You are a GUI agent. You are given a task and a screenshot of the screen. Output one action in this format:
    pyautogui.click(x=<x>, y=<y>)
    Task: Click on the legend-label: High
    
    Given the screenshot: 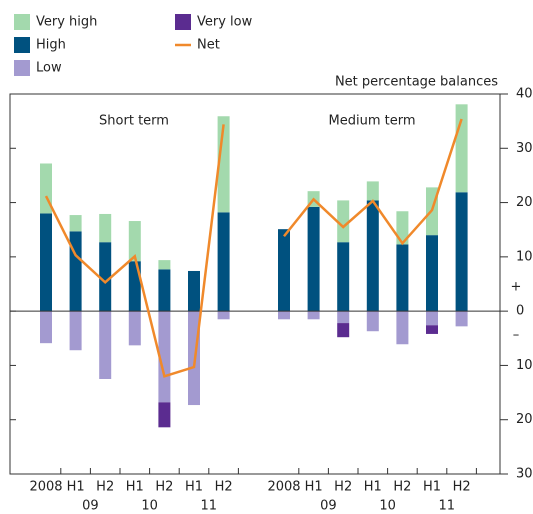 What is the action you would take?
    pyautogui.click(x=51, y=45)
    